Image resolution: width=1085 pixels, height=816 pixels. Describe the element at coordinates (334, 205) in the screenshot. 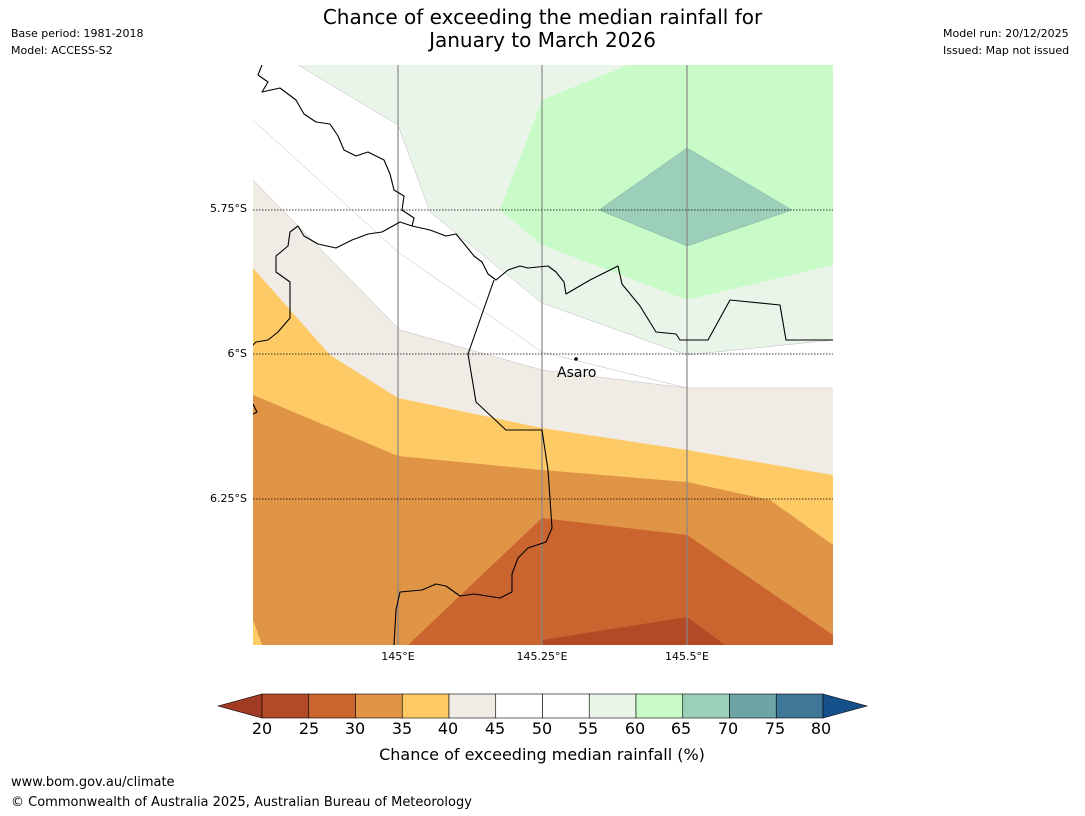

I see `boundary-north` at that location.